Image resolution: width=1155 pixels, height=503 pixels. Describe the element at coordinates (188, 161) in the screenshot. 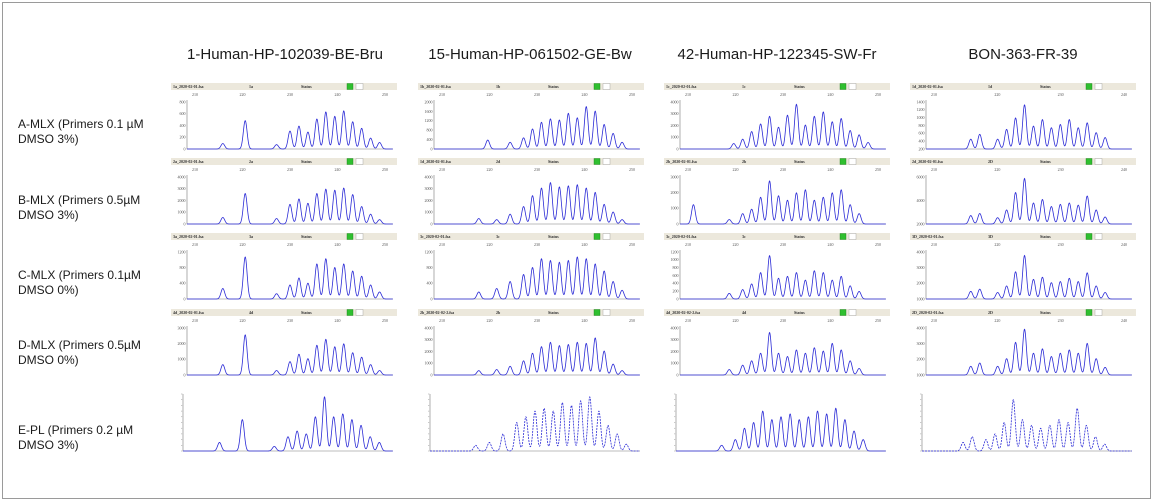

I see `panel-file-name: 2a_2020-02-01.fsa` at that location.